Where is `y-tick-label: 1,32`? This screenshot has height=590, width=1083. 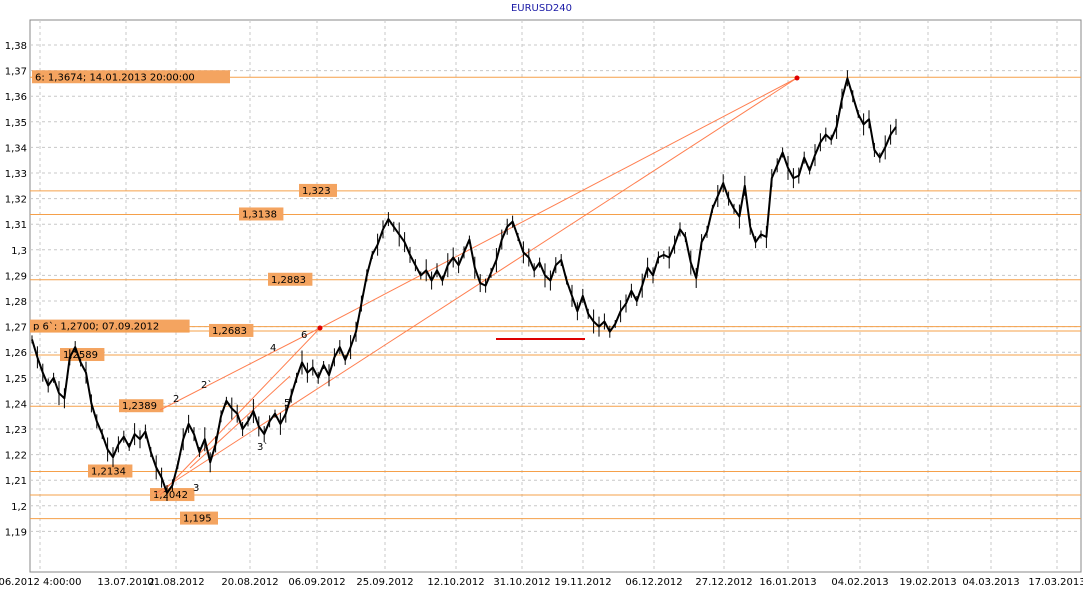 y-tick-label: 1,32 is located at coordinates (16, 200).